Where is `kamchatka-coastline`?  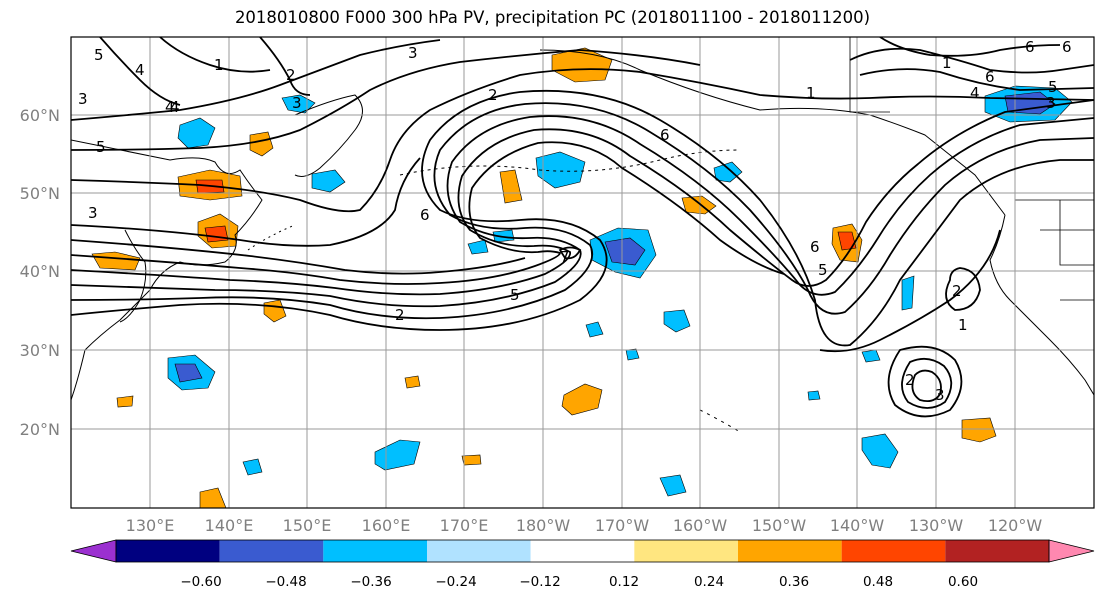 kamchatka-coastline is located at coordinates (328, 135).